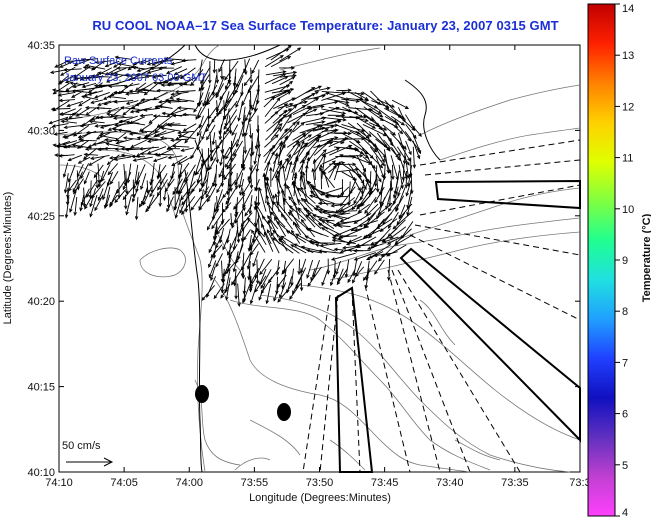  I want to click on x-tick-label: 73:45, so click(385, 483).